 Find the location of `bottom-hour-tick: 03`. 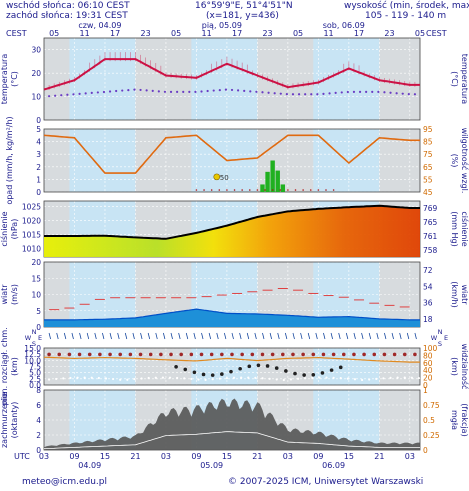

bottom-hour-tick: 03 is located at coordinates (410, 456).